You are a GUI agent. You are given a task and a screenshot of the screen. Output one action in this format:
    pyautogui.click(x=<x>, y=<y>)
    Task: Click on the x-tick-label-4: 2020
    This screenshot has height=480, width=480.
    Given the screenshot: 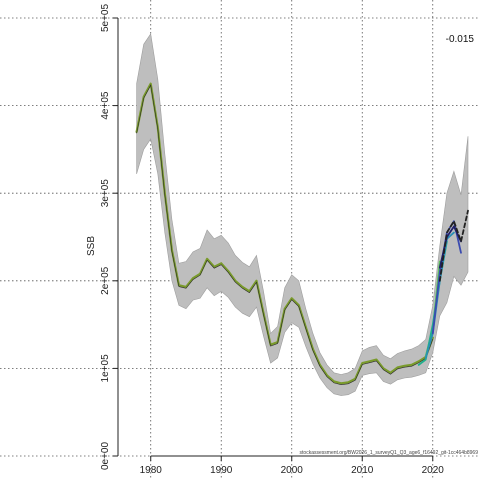 What is the action you would take?
    pyautogui.click(x=433, y=470)
    